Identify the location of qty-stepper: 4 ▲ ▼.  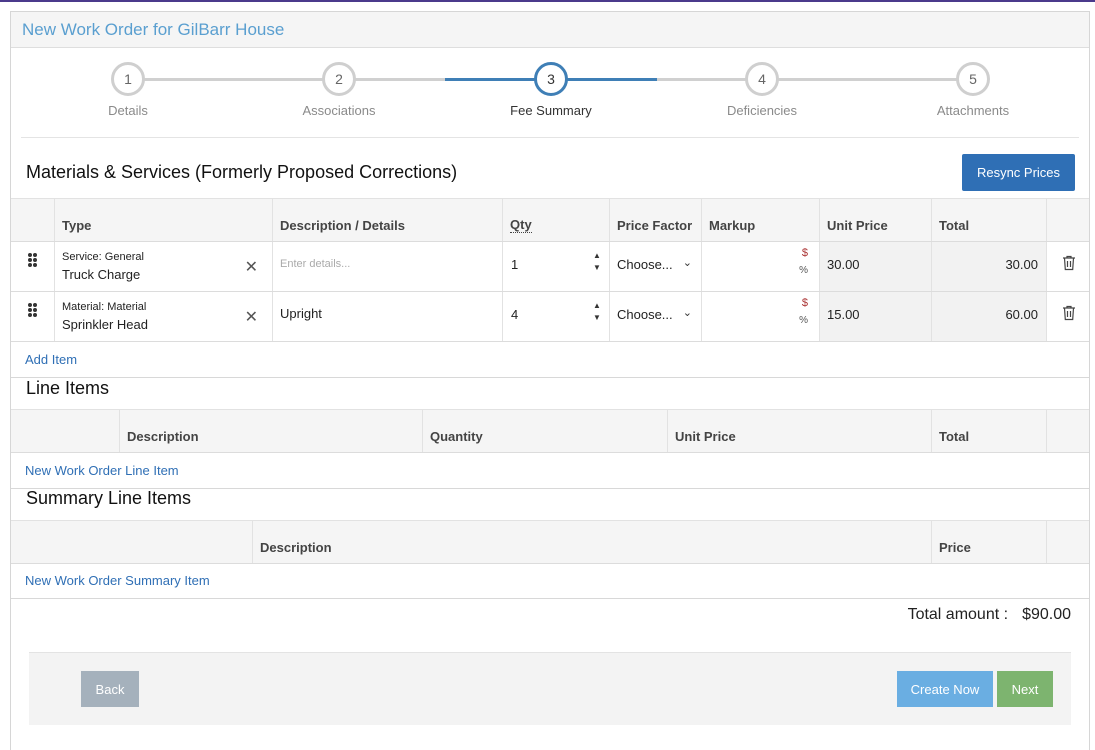
(555, 316).